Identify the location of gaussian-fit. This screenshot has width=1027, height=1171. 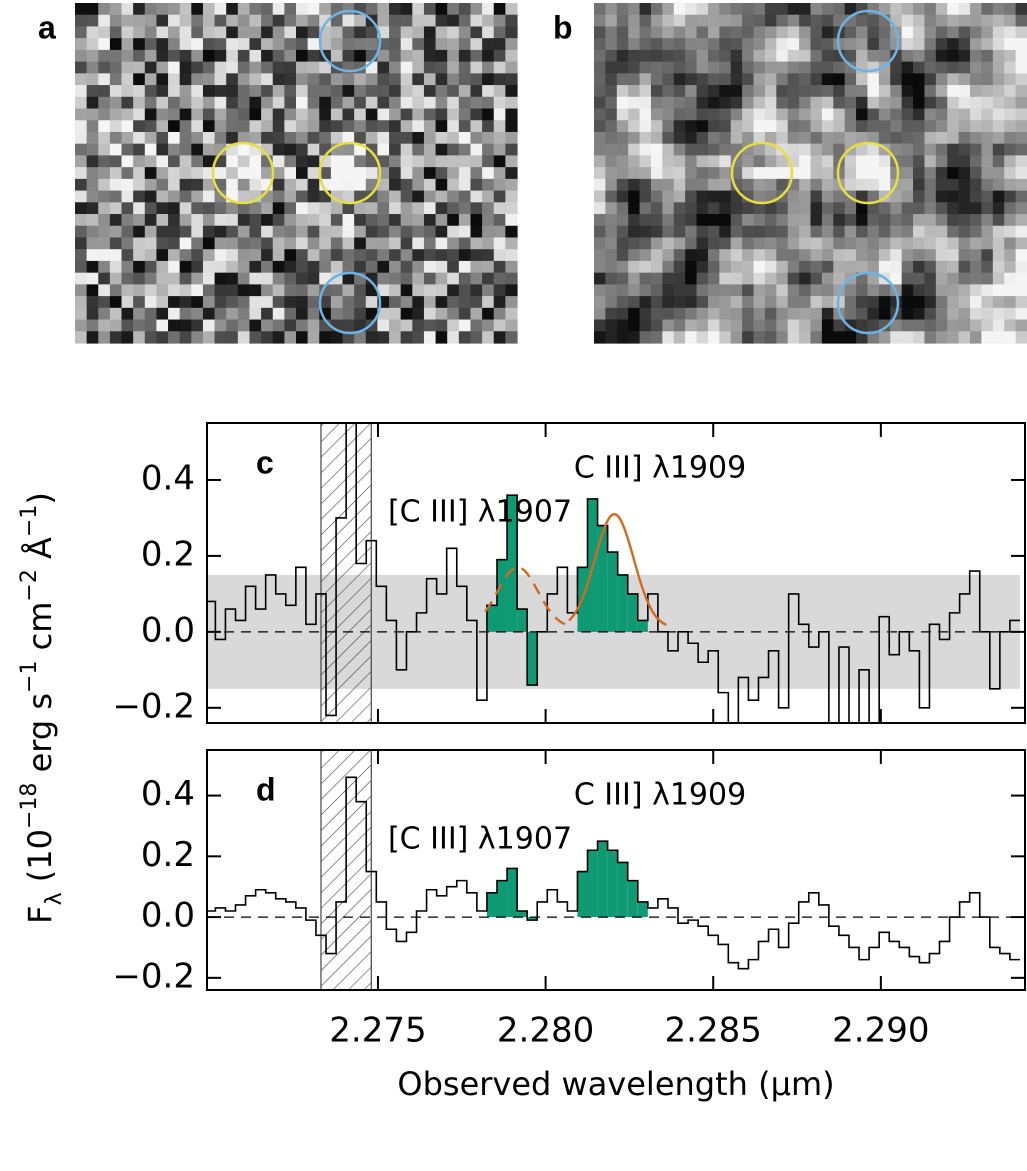
(617, 569).